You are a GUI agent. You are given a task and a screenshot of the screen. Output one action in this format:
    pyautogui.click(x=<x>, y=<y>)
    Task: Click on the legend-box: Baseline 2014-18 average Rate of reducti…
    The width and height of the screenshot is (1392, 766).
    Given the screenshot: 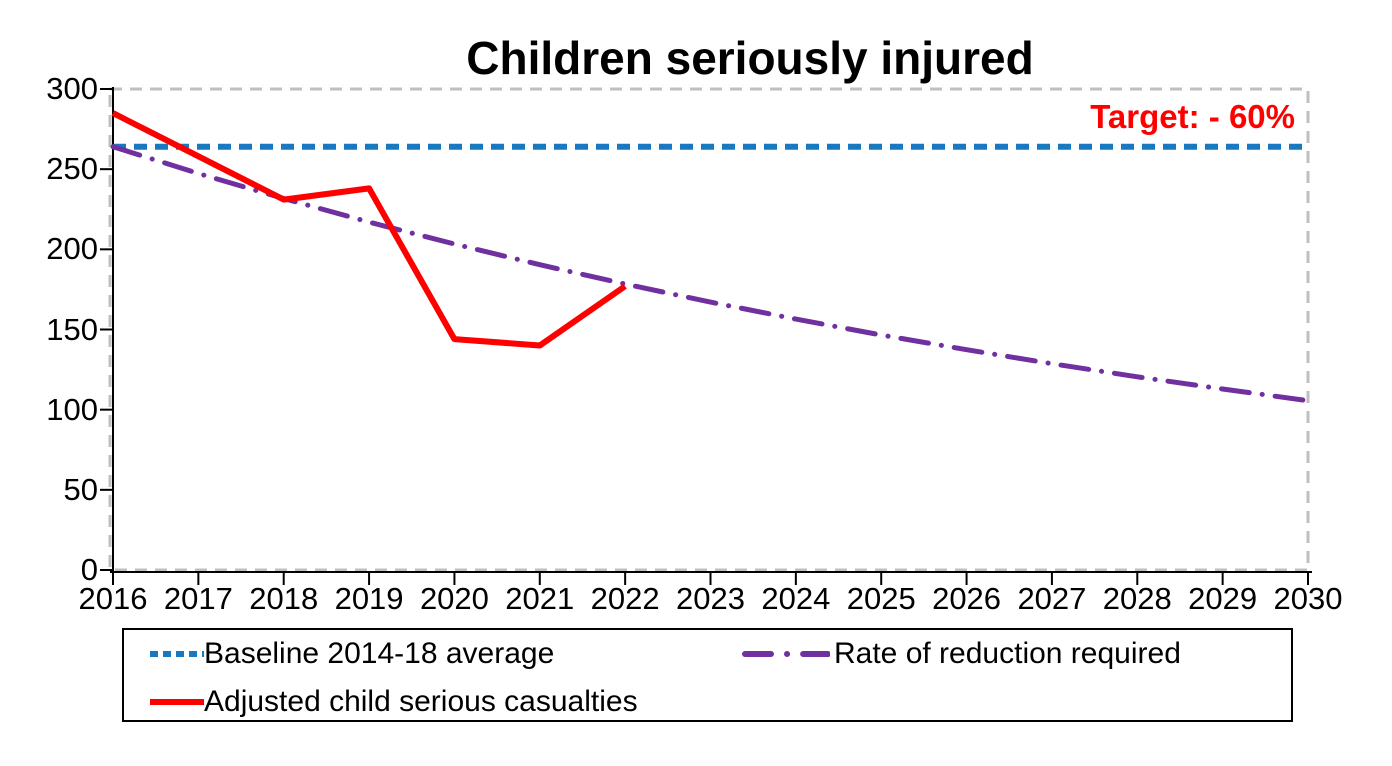 What is the action you would take?
    pyautogui.click(x=707, y=675)
    